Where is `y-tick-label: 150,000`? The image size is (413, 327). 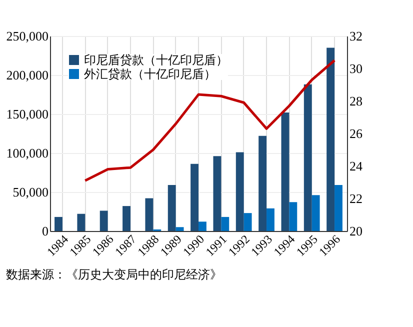
y-tick-label: 150,000 is located at coordinates (27, 114).